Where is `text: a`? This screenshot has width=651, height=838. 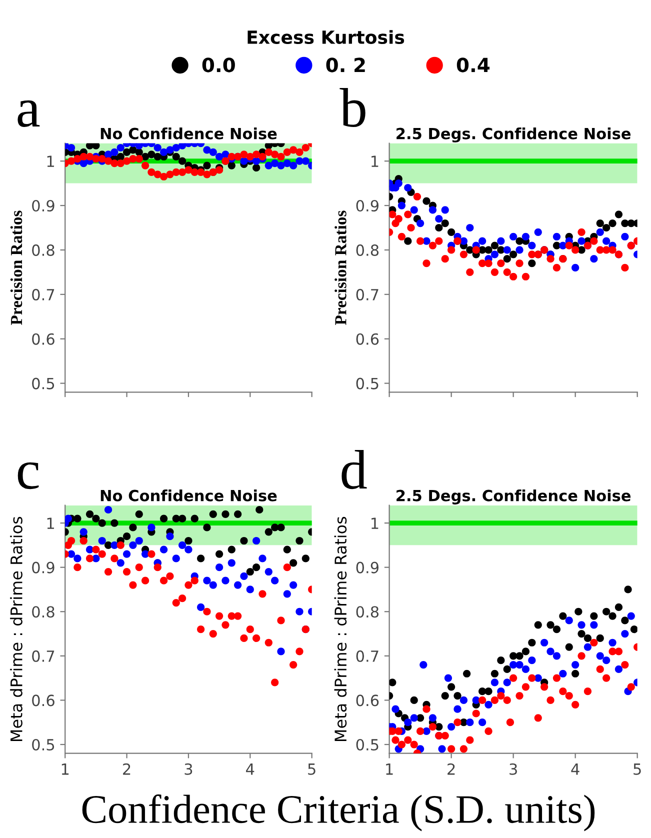
text: a is located at coordinates (29, 114).